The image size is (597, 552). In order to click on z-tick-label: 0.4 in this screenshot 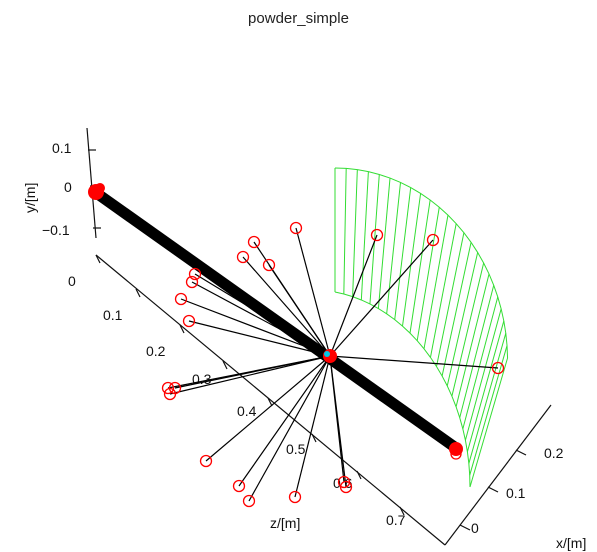, I will do `click(247, 411)`.